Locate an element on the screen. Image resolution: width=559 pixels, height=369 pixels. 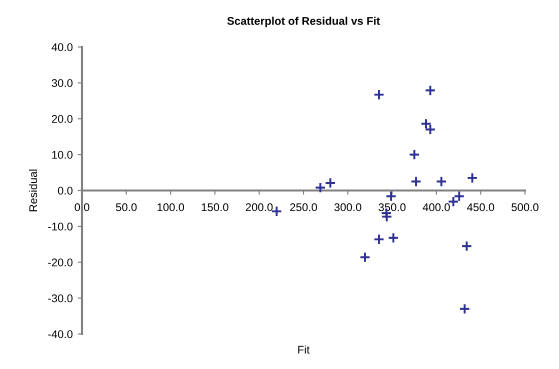
x-tick-label: 200.0 is located at coordinates (259, 207).